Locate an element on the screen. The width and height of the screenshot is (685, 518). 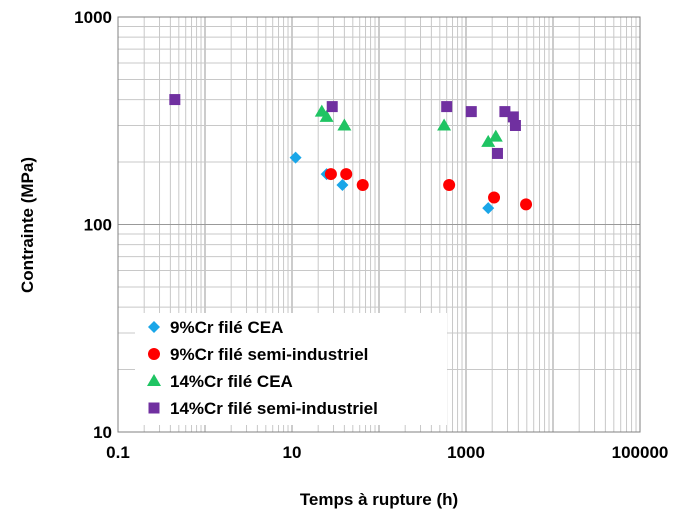
data-points is located at coordinates (351, 154).